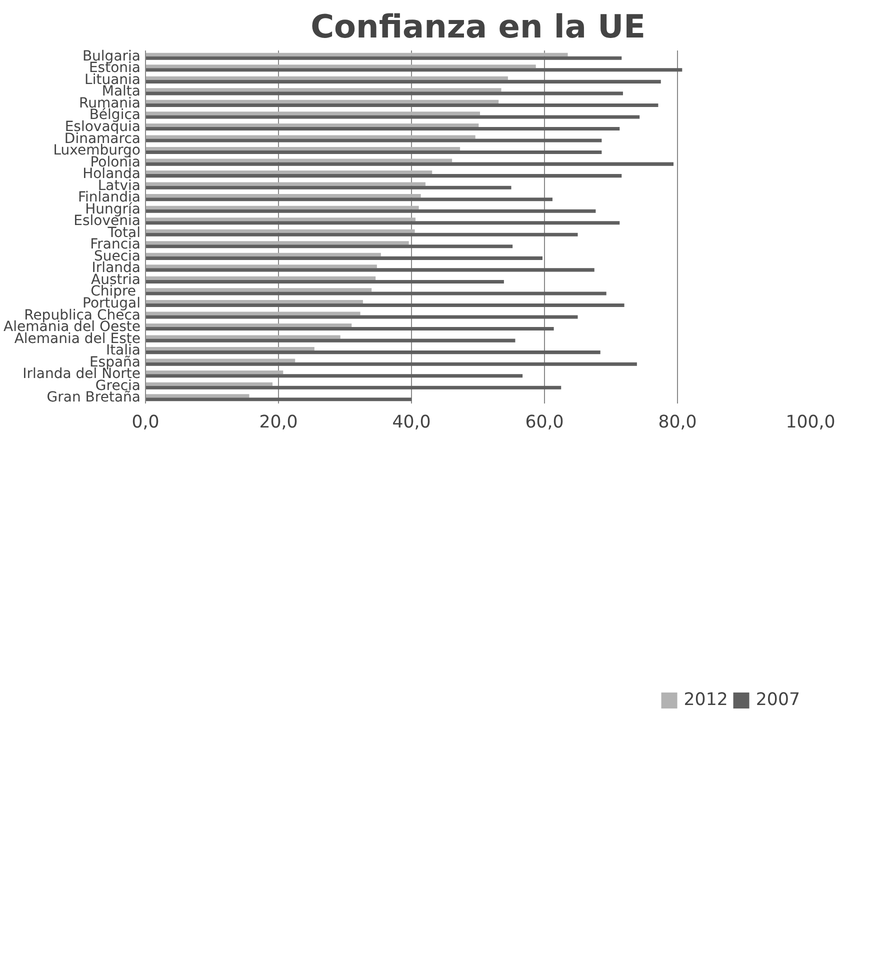  I want to click on y-tick-label: España, so click(115, 362).